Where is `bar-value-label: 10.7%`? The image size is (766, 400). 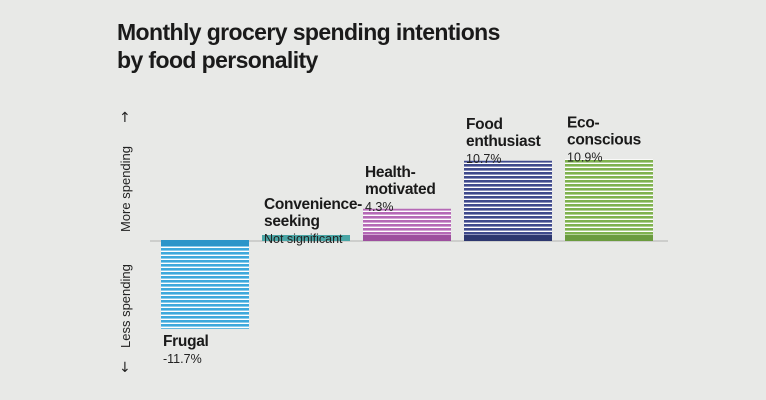 bar-value-label: 10.7% is located at coordinates (483, 159).